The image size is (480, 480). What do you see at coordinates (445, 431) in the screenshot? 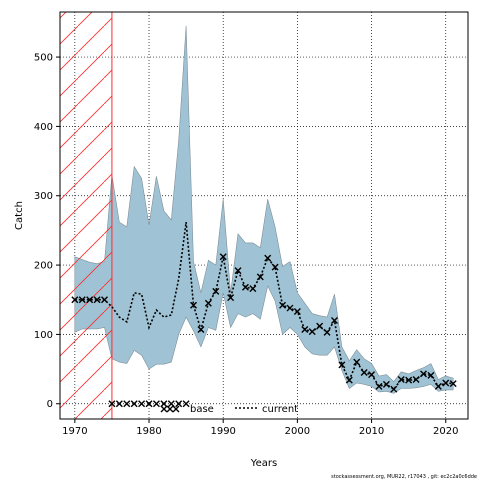
I see `x-tick-label: 2020` at bounding box center [445, 431].